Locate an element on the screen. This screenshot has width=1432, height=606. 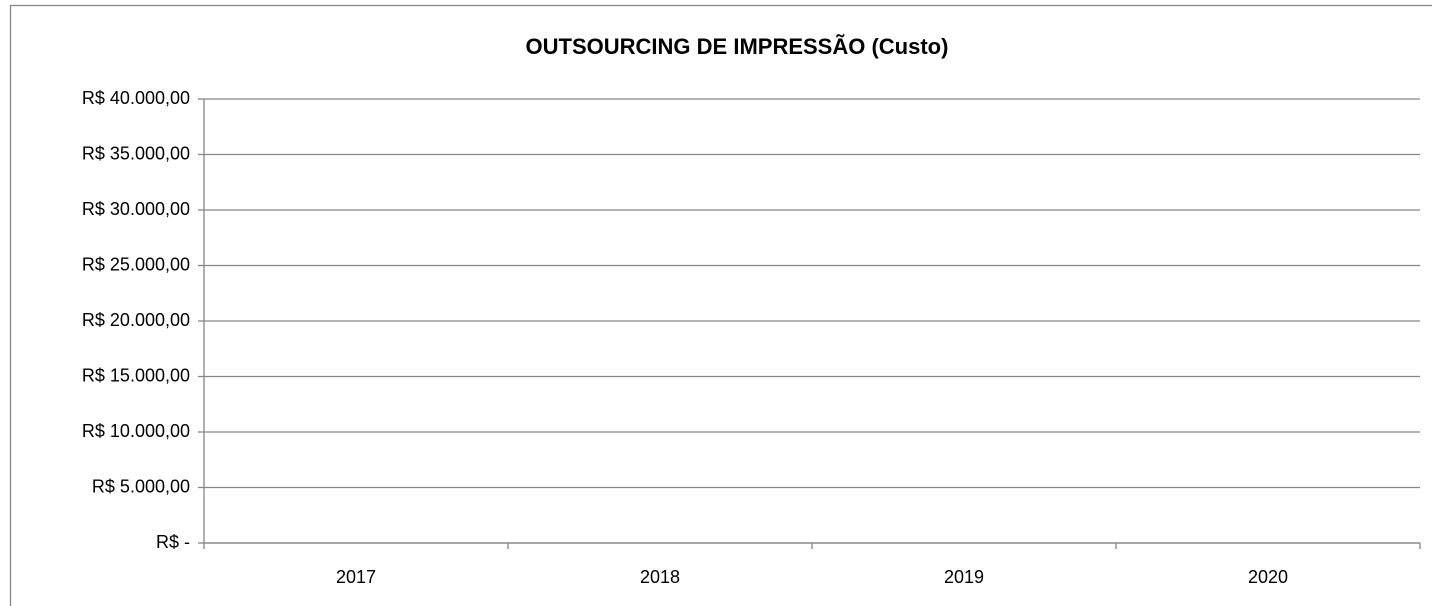
chart-title: OUTSOURCING DE IMPRESSÃO (Custo) is located at coordinates (737, 46).